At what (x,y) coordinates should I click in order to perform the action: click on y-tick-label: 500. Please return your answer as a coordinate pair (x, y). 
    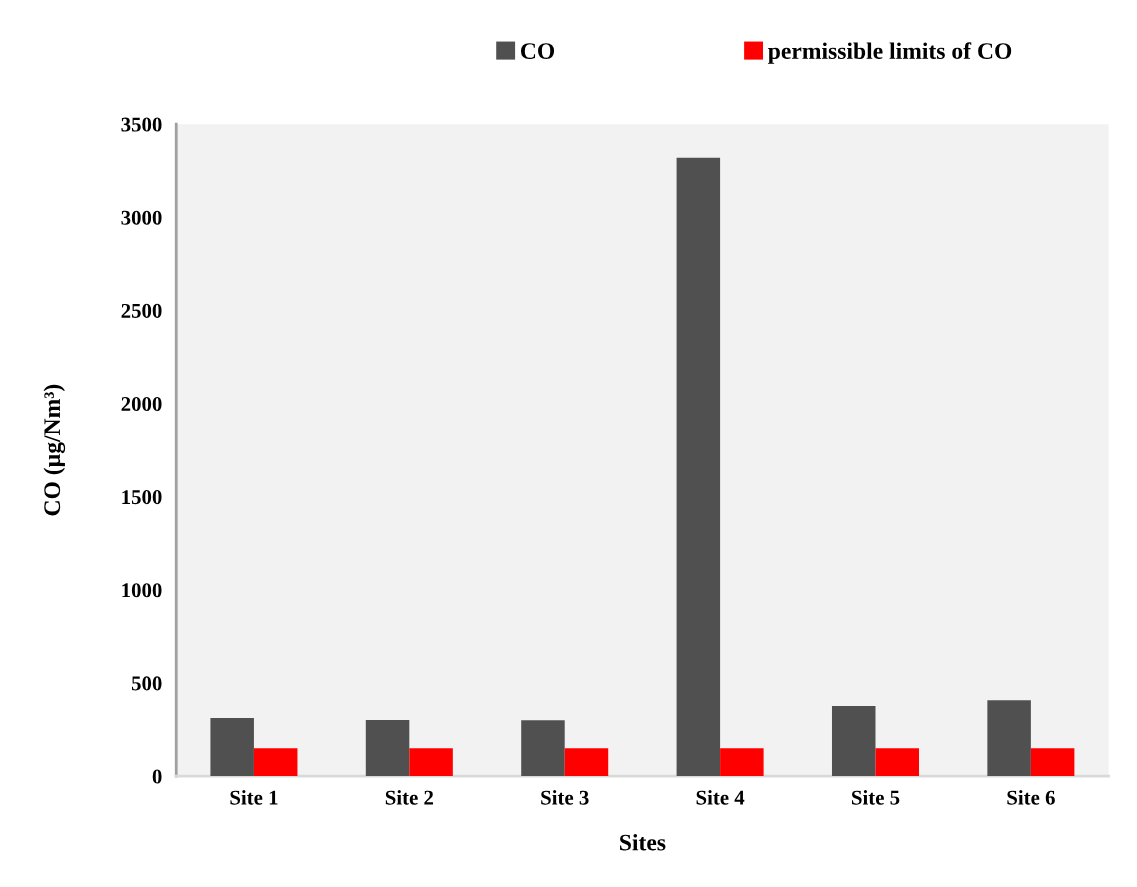
    Looking at the image, I should click on (146, 683).